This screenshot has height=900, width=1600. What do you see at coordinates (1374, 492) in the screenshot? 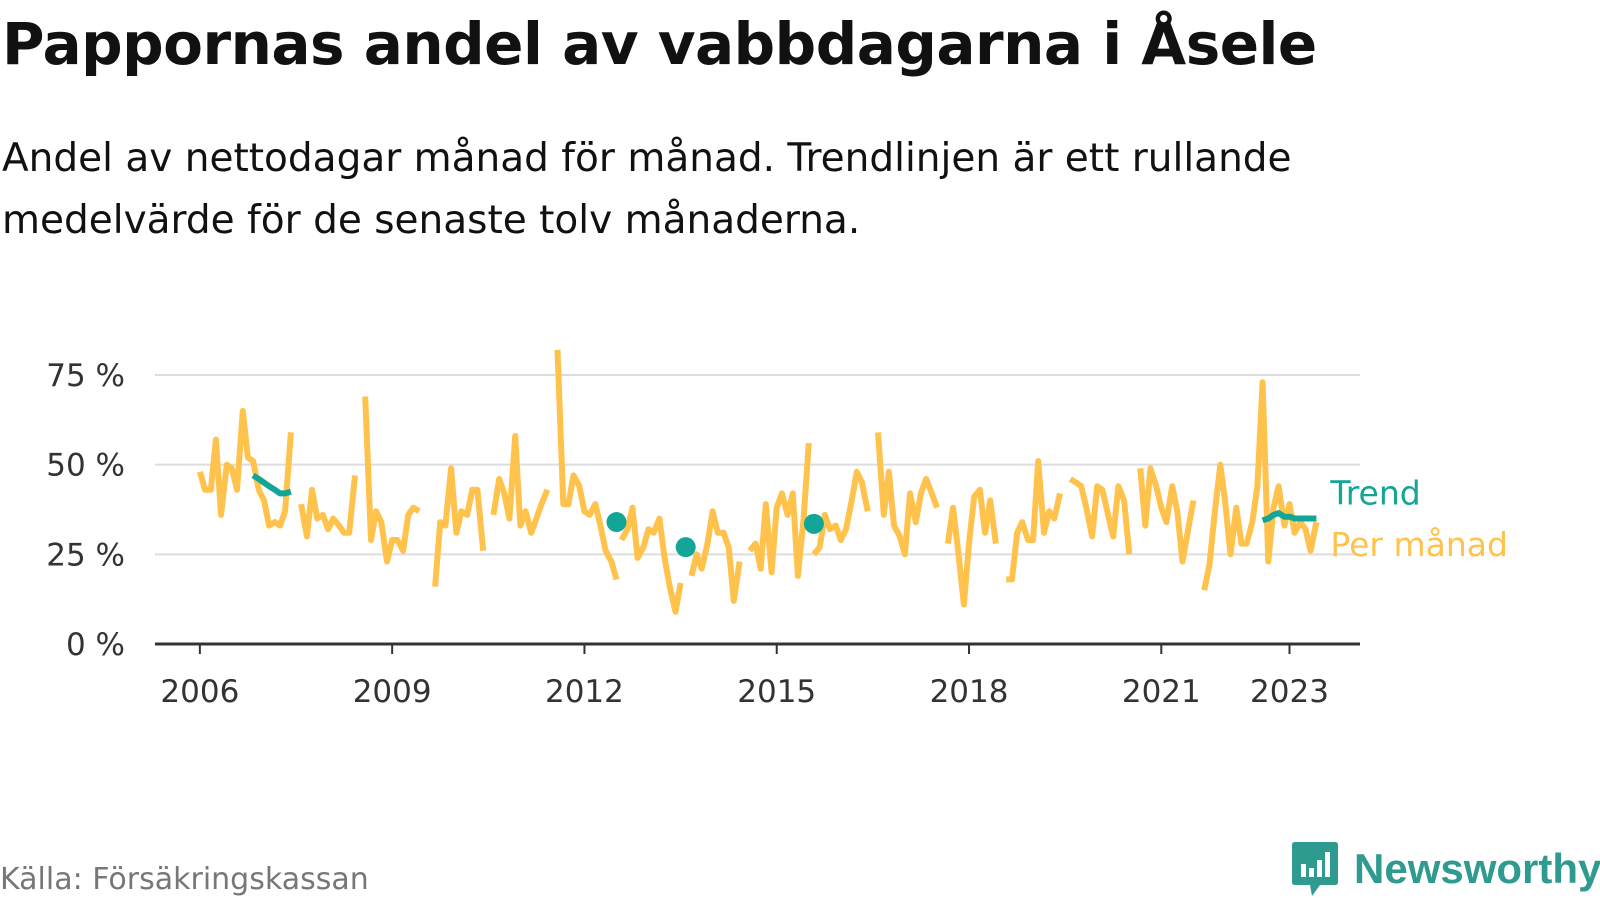
I see `trend-series-label: Trend` at bounding box center [1374, 492].